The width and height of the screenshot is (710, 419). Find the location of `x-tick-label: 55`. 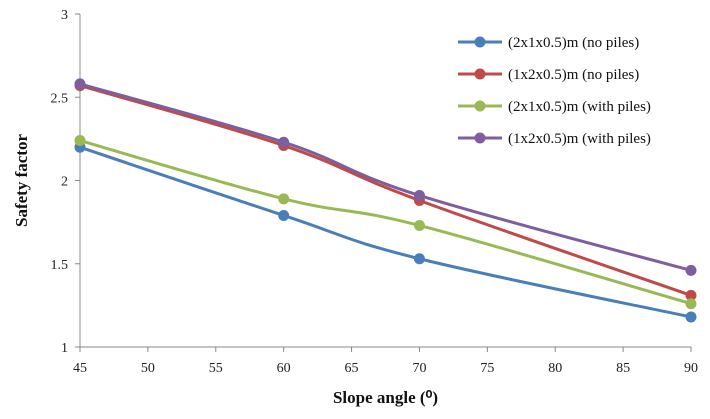

x-tick-label: 55 is located at coordinates (216, 368).